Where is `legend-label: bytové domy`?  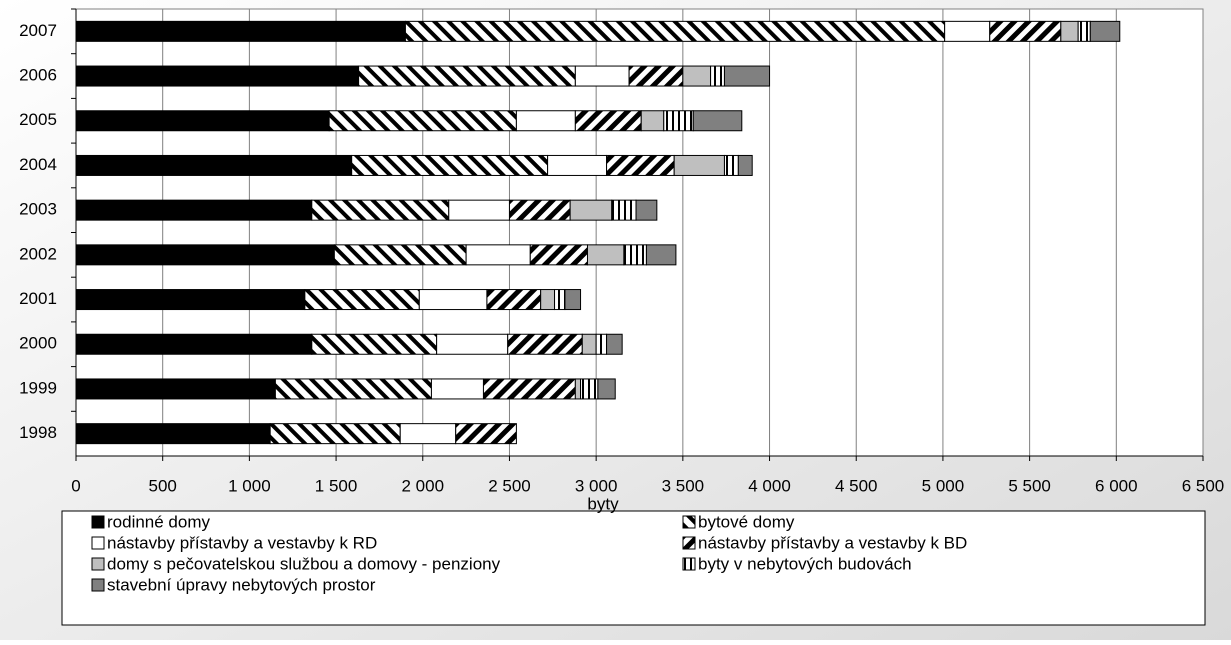
legend-label: bytové domy is located at coordinates (746, 521).